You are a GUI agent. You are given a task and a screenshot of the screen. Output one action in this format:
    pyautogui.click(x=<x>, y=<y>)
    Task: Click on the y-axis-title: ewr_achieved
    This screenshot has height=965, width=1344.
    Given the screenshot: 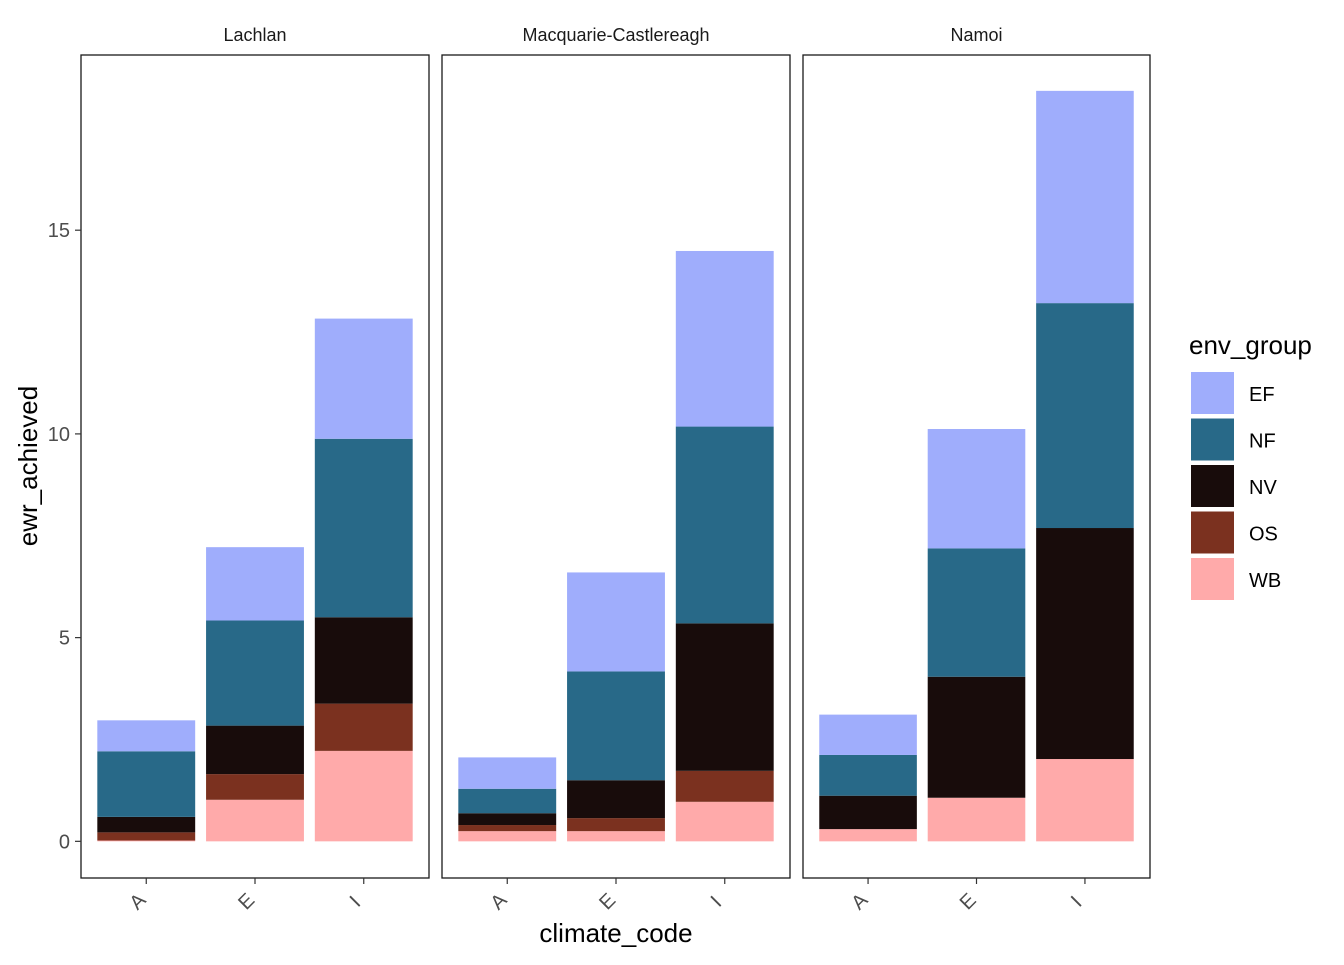 What is the action you would take?
    pyautogui.click(x=28, y=466)
    